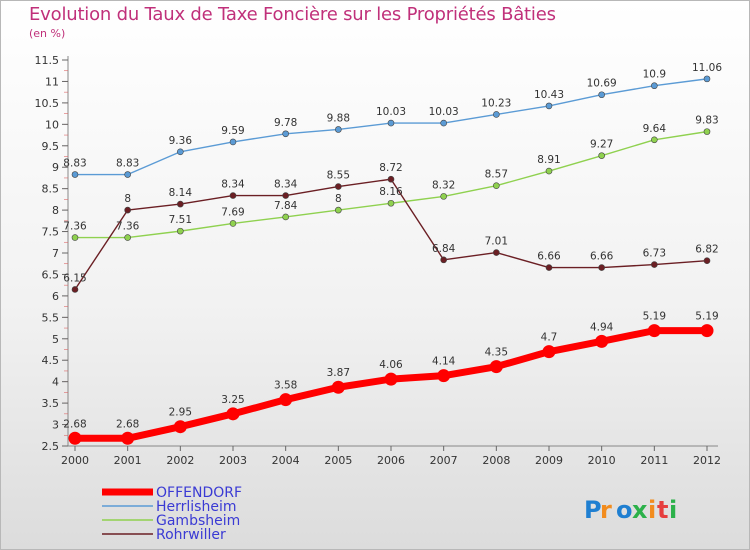 The height and width of the screenshot is (550, 750). Describe the element at coordinates (606, 510) in the screenshot. I see `logo-letter: r` at that location.